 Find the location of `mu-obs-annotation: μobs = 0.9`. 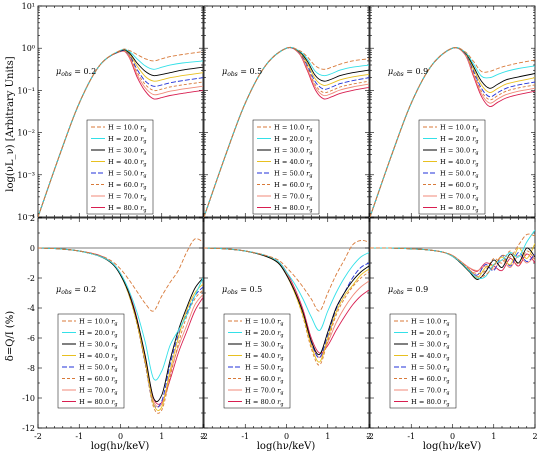

mu-obs-annotation: μobs = 0.9 is located at coordinates (408, 72).